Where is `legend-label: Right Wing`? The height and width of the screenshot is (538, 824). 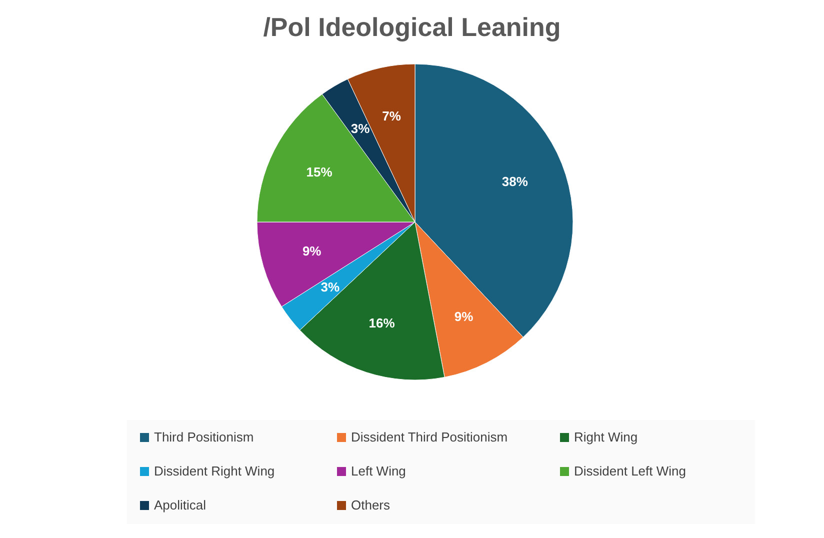
legend-label: Right Wing is located at coordinates (606, 436).